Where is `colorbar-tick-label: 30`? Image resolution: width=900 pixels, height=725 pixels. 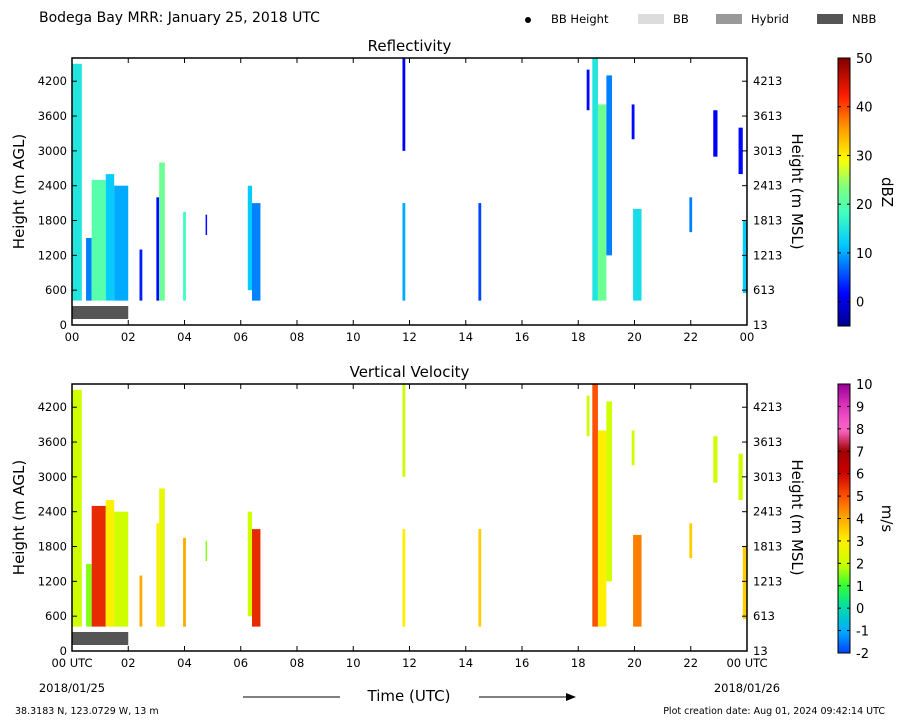 colorbar-tick-label: 30 is located at coordinates (864, 156).